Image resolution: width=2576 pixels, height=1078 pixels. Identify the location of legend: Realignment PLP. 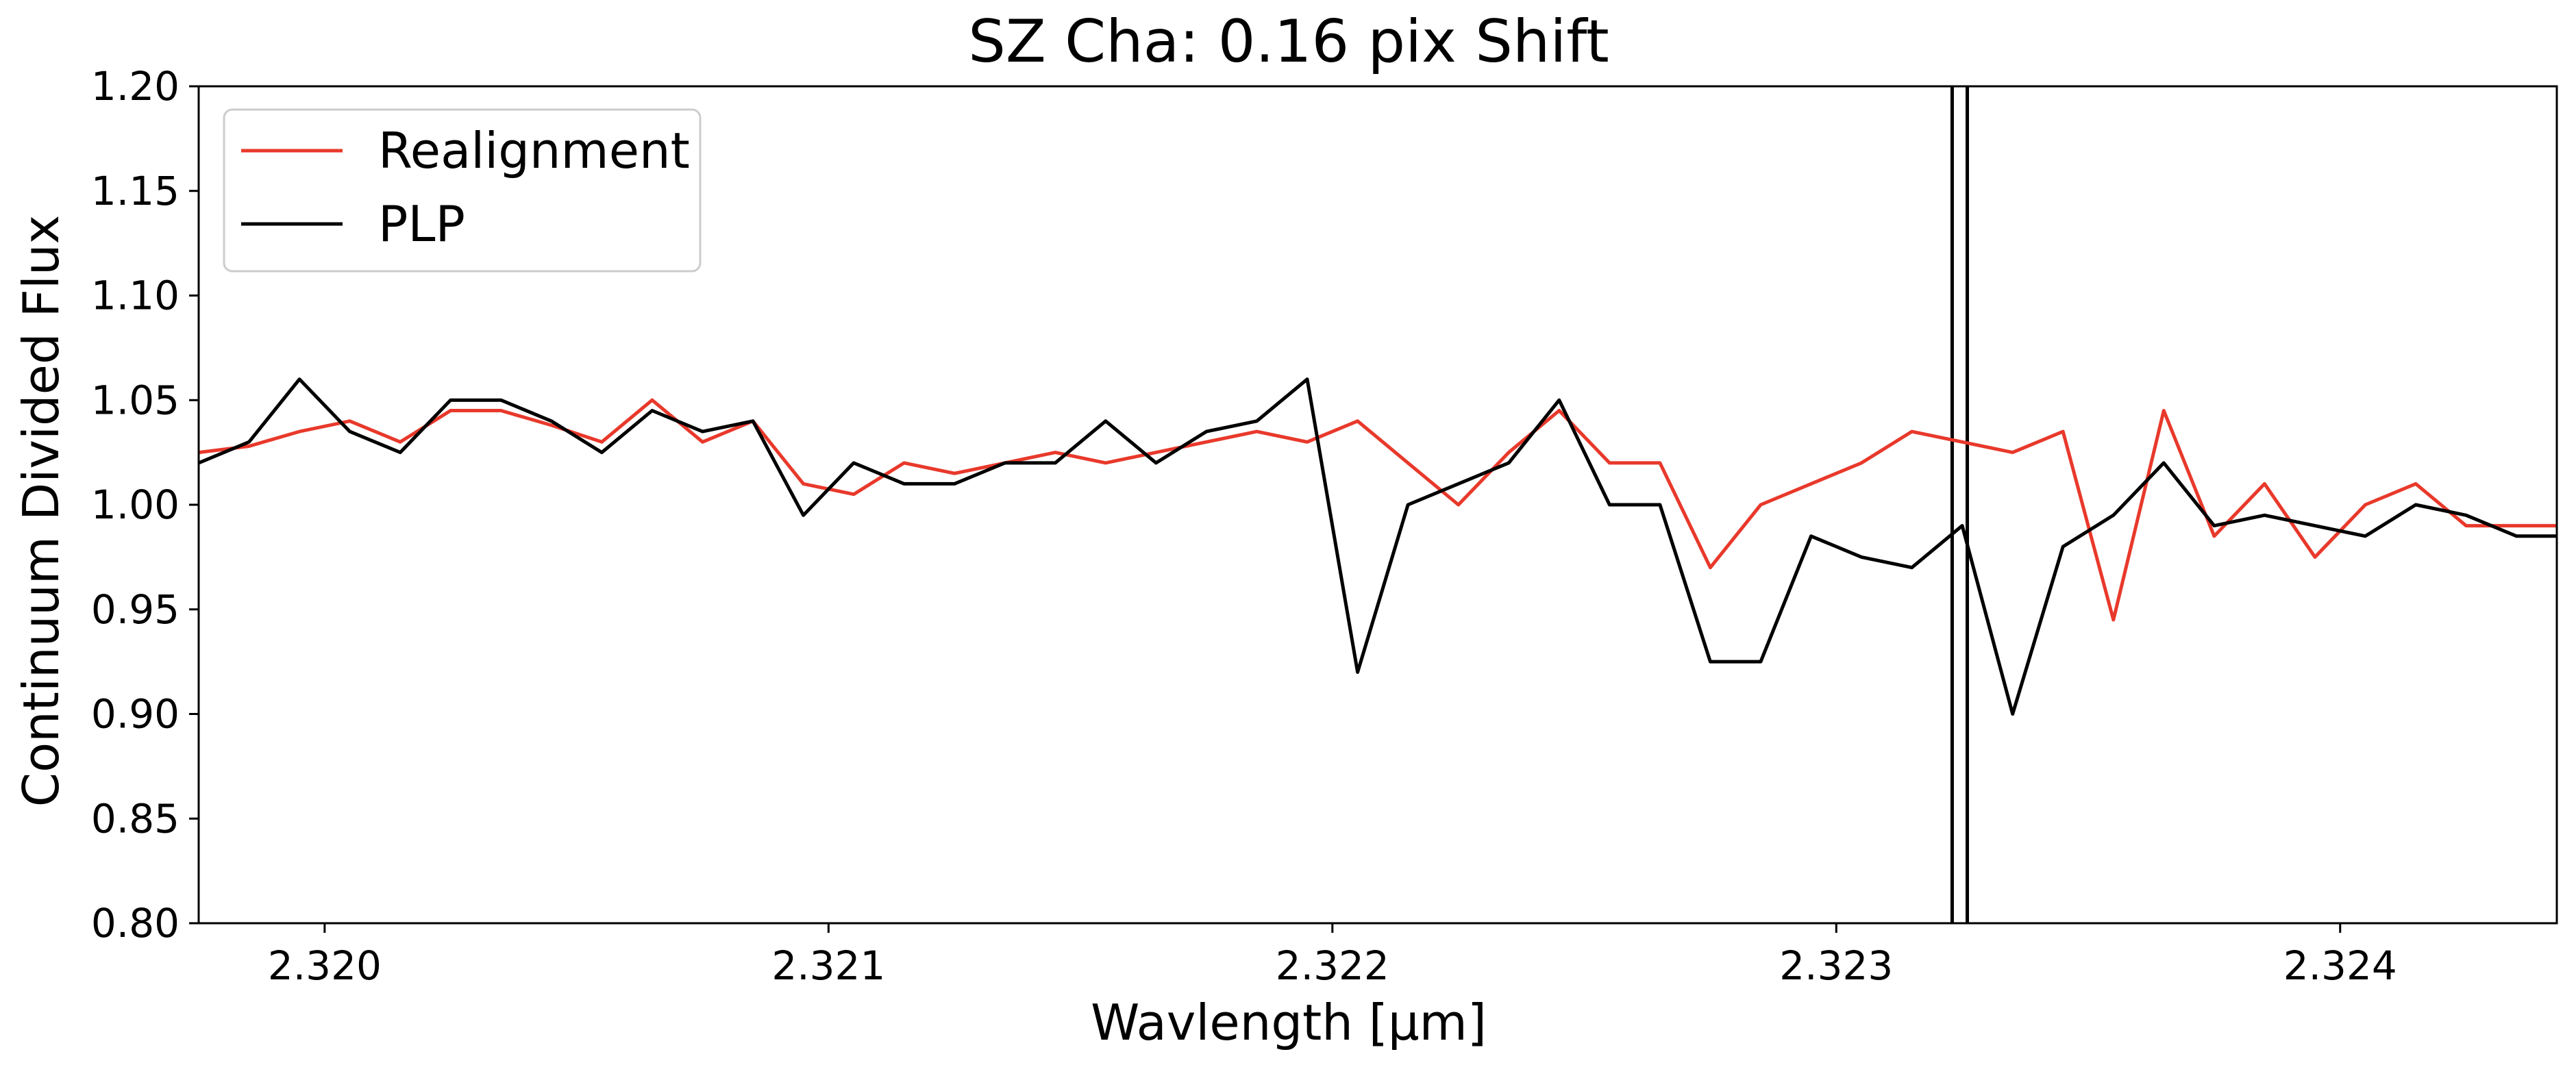
(462, 190).